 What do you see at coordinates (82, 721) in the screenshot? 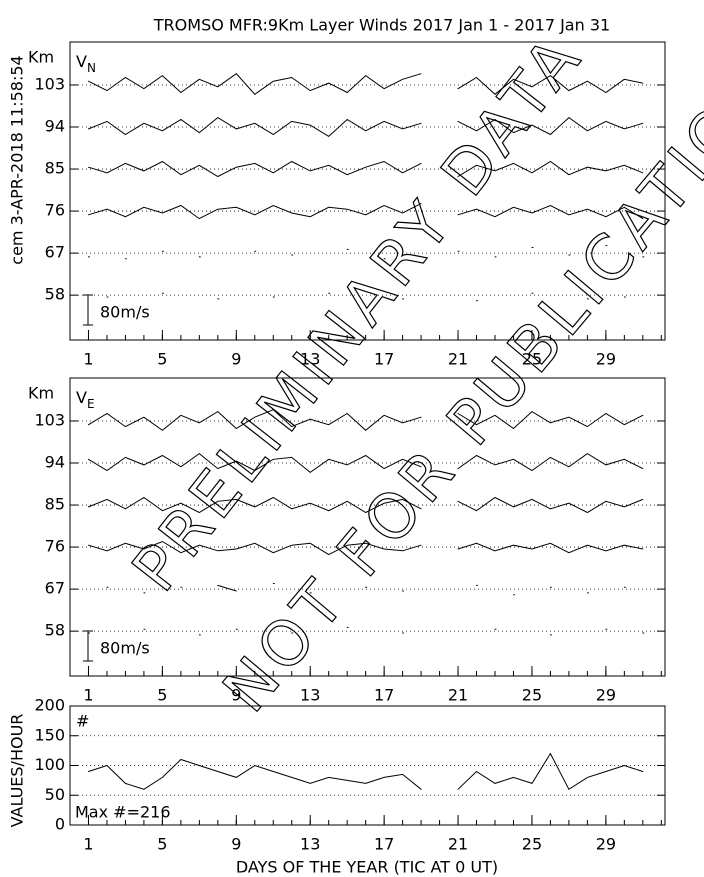
I see `panel-label: #` at bounding box center [82, 721].